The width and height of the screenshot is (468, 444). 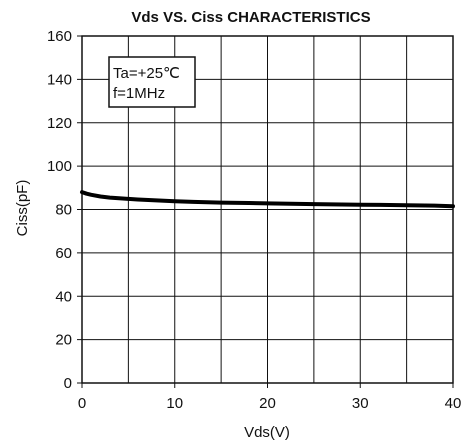 What do you see at coordinates (174, 403) in the screenshot?
I see `x-tick-label: 10` at bounding box center [174, 403].